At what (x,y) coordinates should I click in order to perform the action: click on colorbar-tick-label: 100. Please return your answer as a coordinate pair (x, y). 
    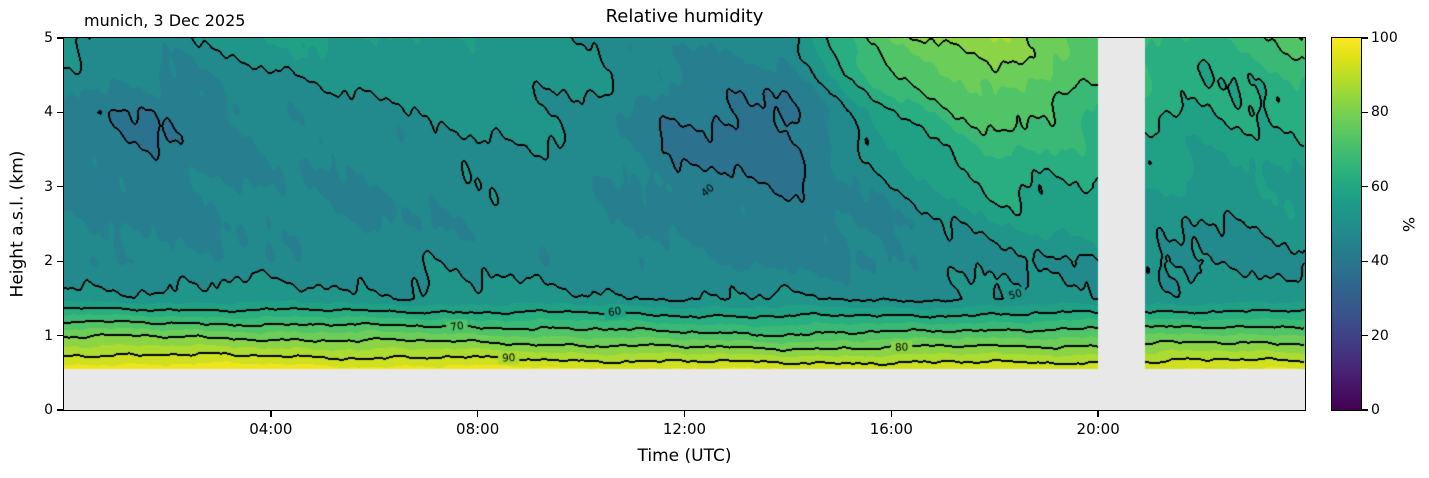
    Looking at the image, I should click on (1384, 38).